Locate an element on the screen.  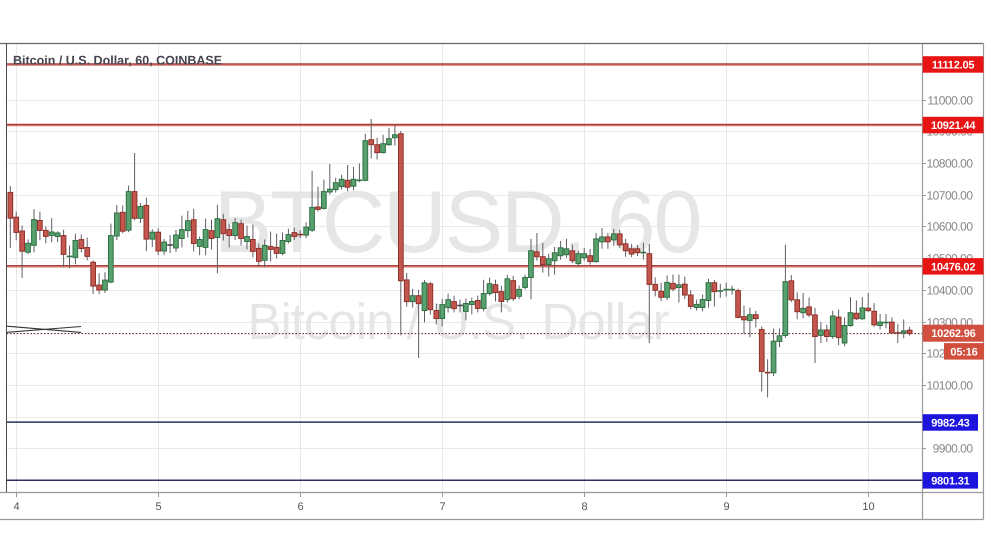
svg-text: 10400.00 is located at coordinates (949, 291).